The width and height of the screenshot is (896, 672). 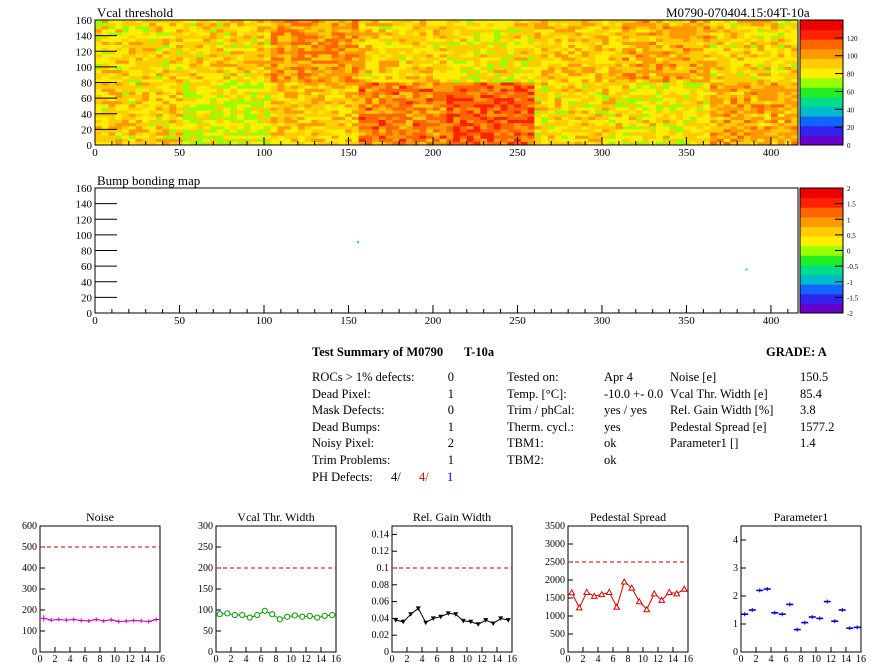 What do you see at coordinates (821, 109) in the screenshot?
I see `vcal-colorbar-cell` at bounding box center [821, 109].